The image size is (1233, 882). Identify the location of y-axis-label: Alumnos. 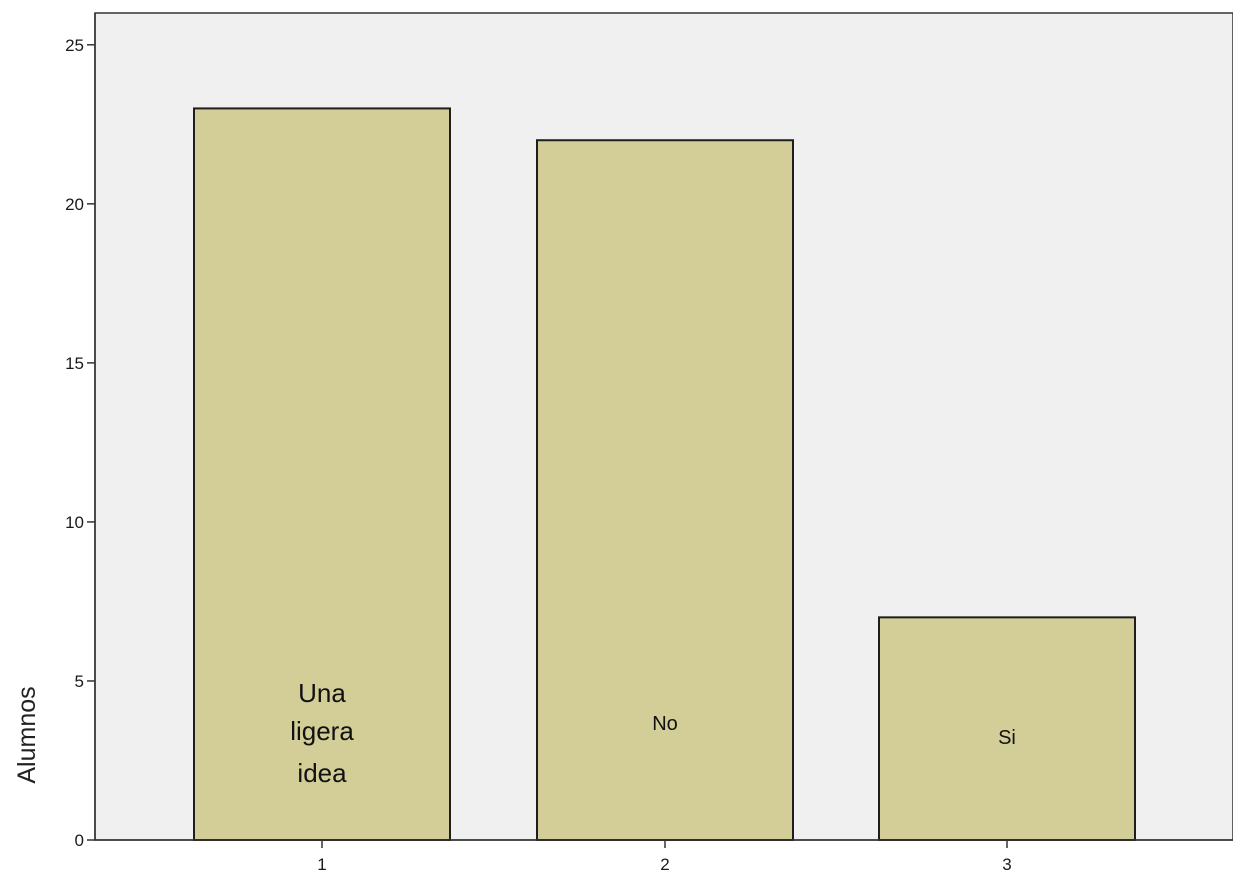
(27, 734).